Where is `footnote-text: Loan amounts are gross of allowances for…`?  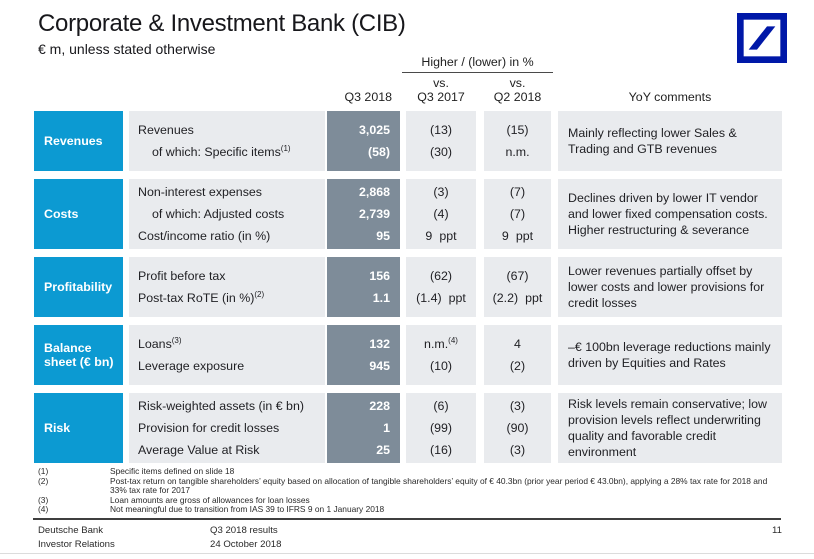
footnote-text: Loan amounts are gross of allowances for… is located at coordinates (210, 499).